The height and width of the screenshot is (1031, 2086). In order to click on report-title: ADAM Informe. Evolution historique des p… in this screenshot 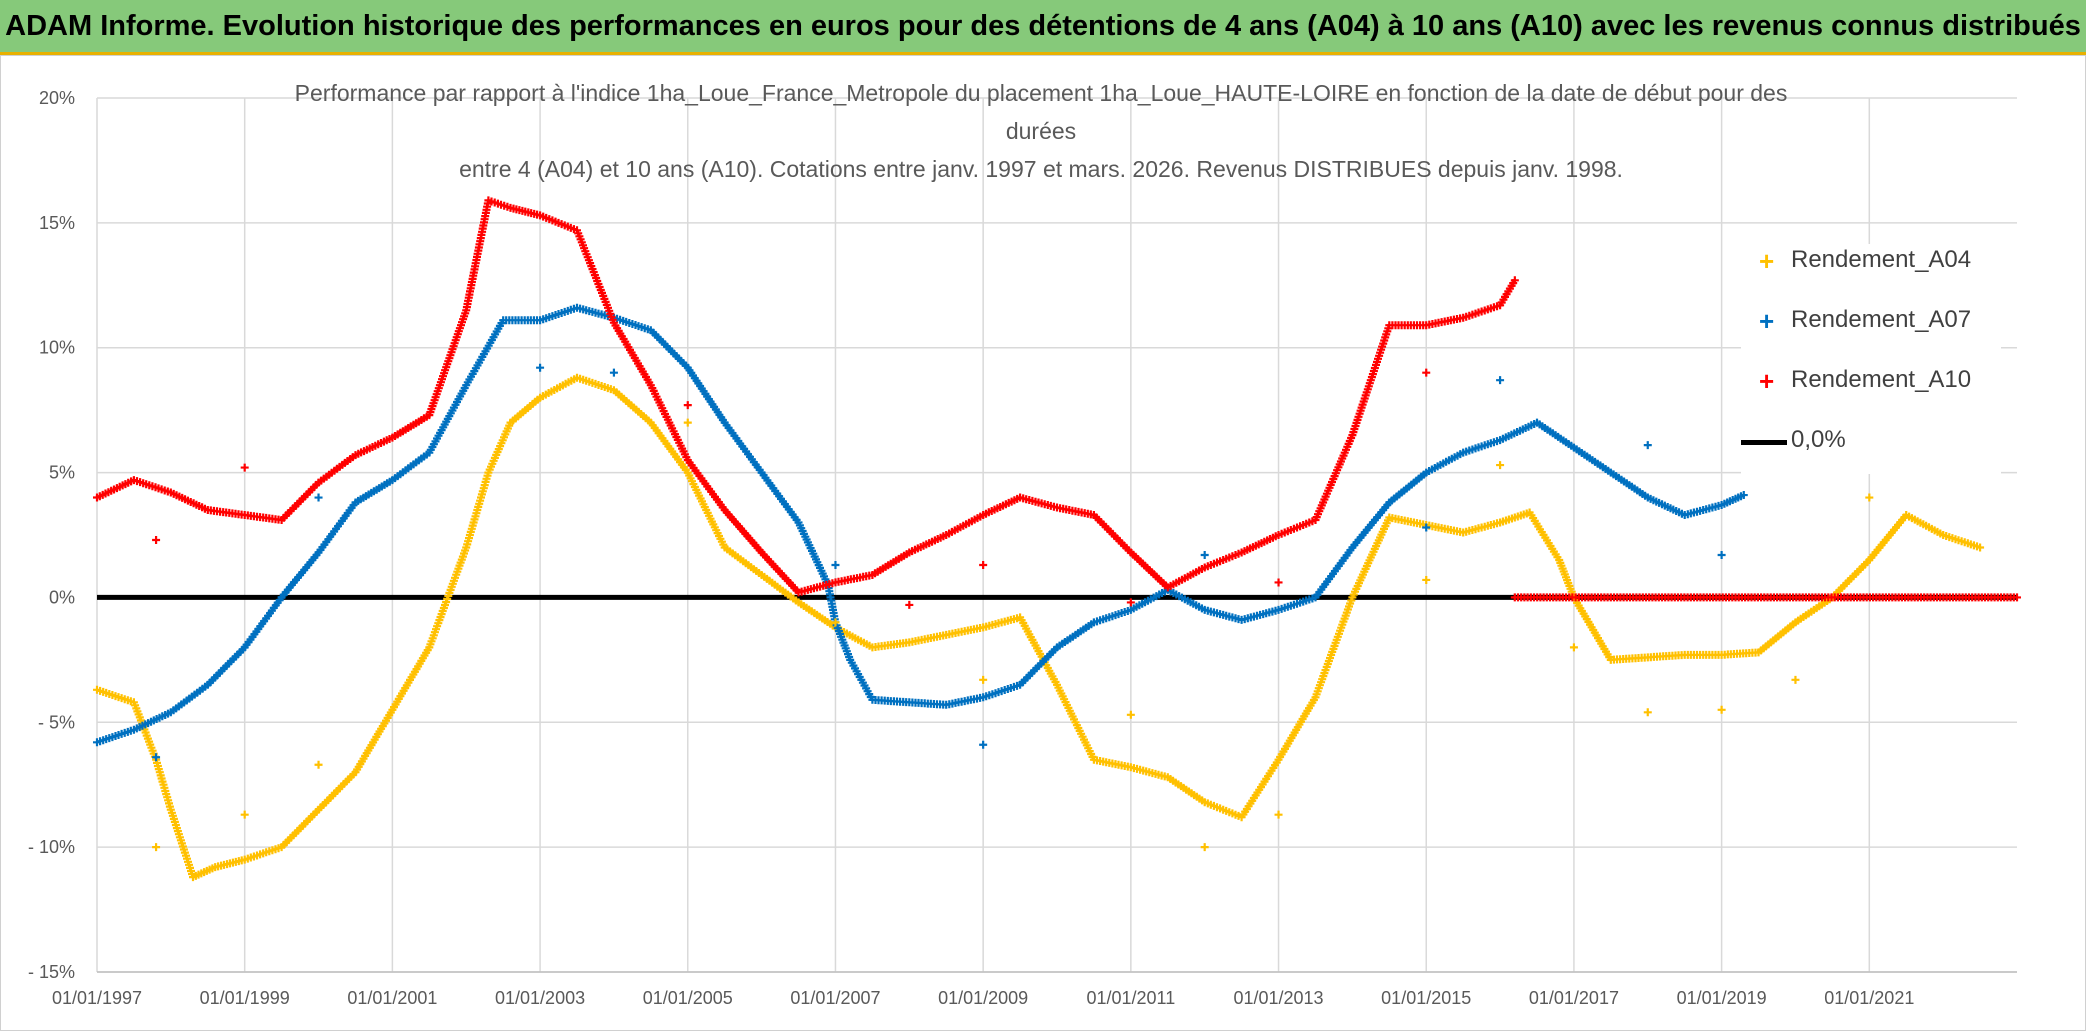, I will do `click(1043, 26)`.